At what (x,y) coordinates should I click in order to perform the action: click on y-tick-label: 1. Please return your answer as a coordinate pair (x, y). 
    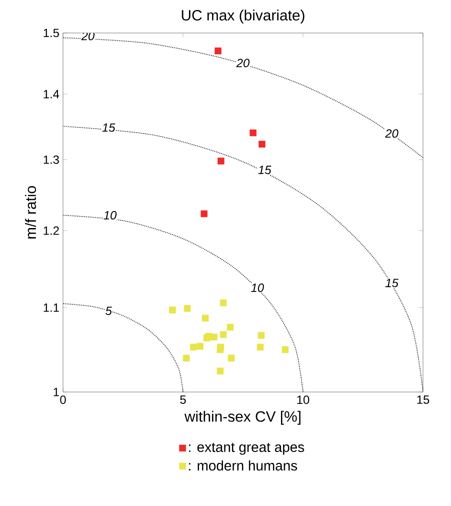
    Looking at the image, I should click on (56, 392).